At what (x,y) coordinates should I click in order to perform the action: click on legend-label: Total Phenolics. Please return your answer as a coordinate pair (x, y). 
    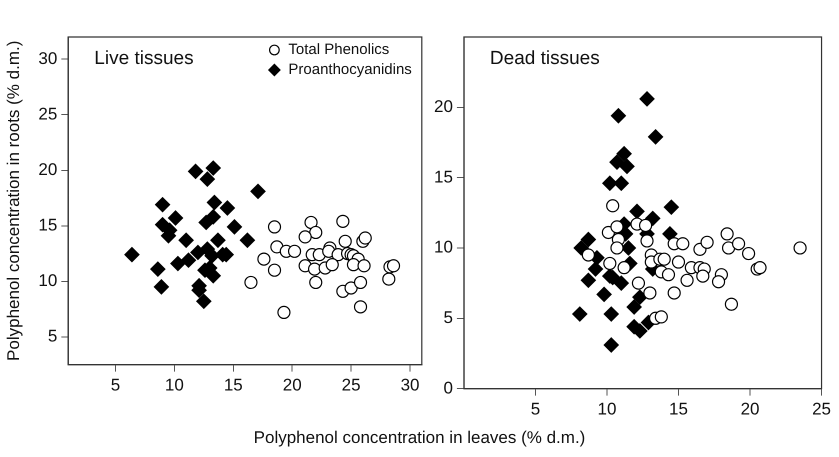
    Looking at the image, I should click on (339, 49).